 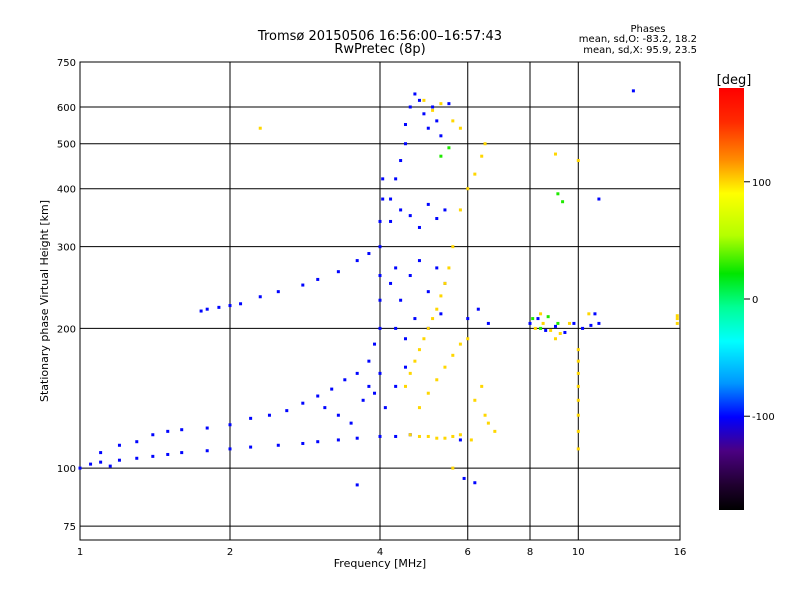 What do you see at coordinates (230, 552) in the screenshot?
I see `x-tick-label: 2` at bounding box center [230, 552].